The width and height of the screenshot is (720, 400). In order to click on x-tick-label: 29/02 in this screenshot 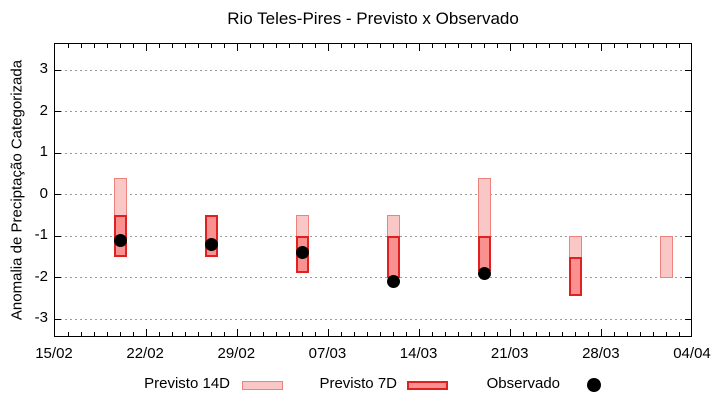, I will do `click(236, 353)`.